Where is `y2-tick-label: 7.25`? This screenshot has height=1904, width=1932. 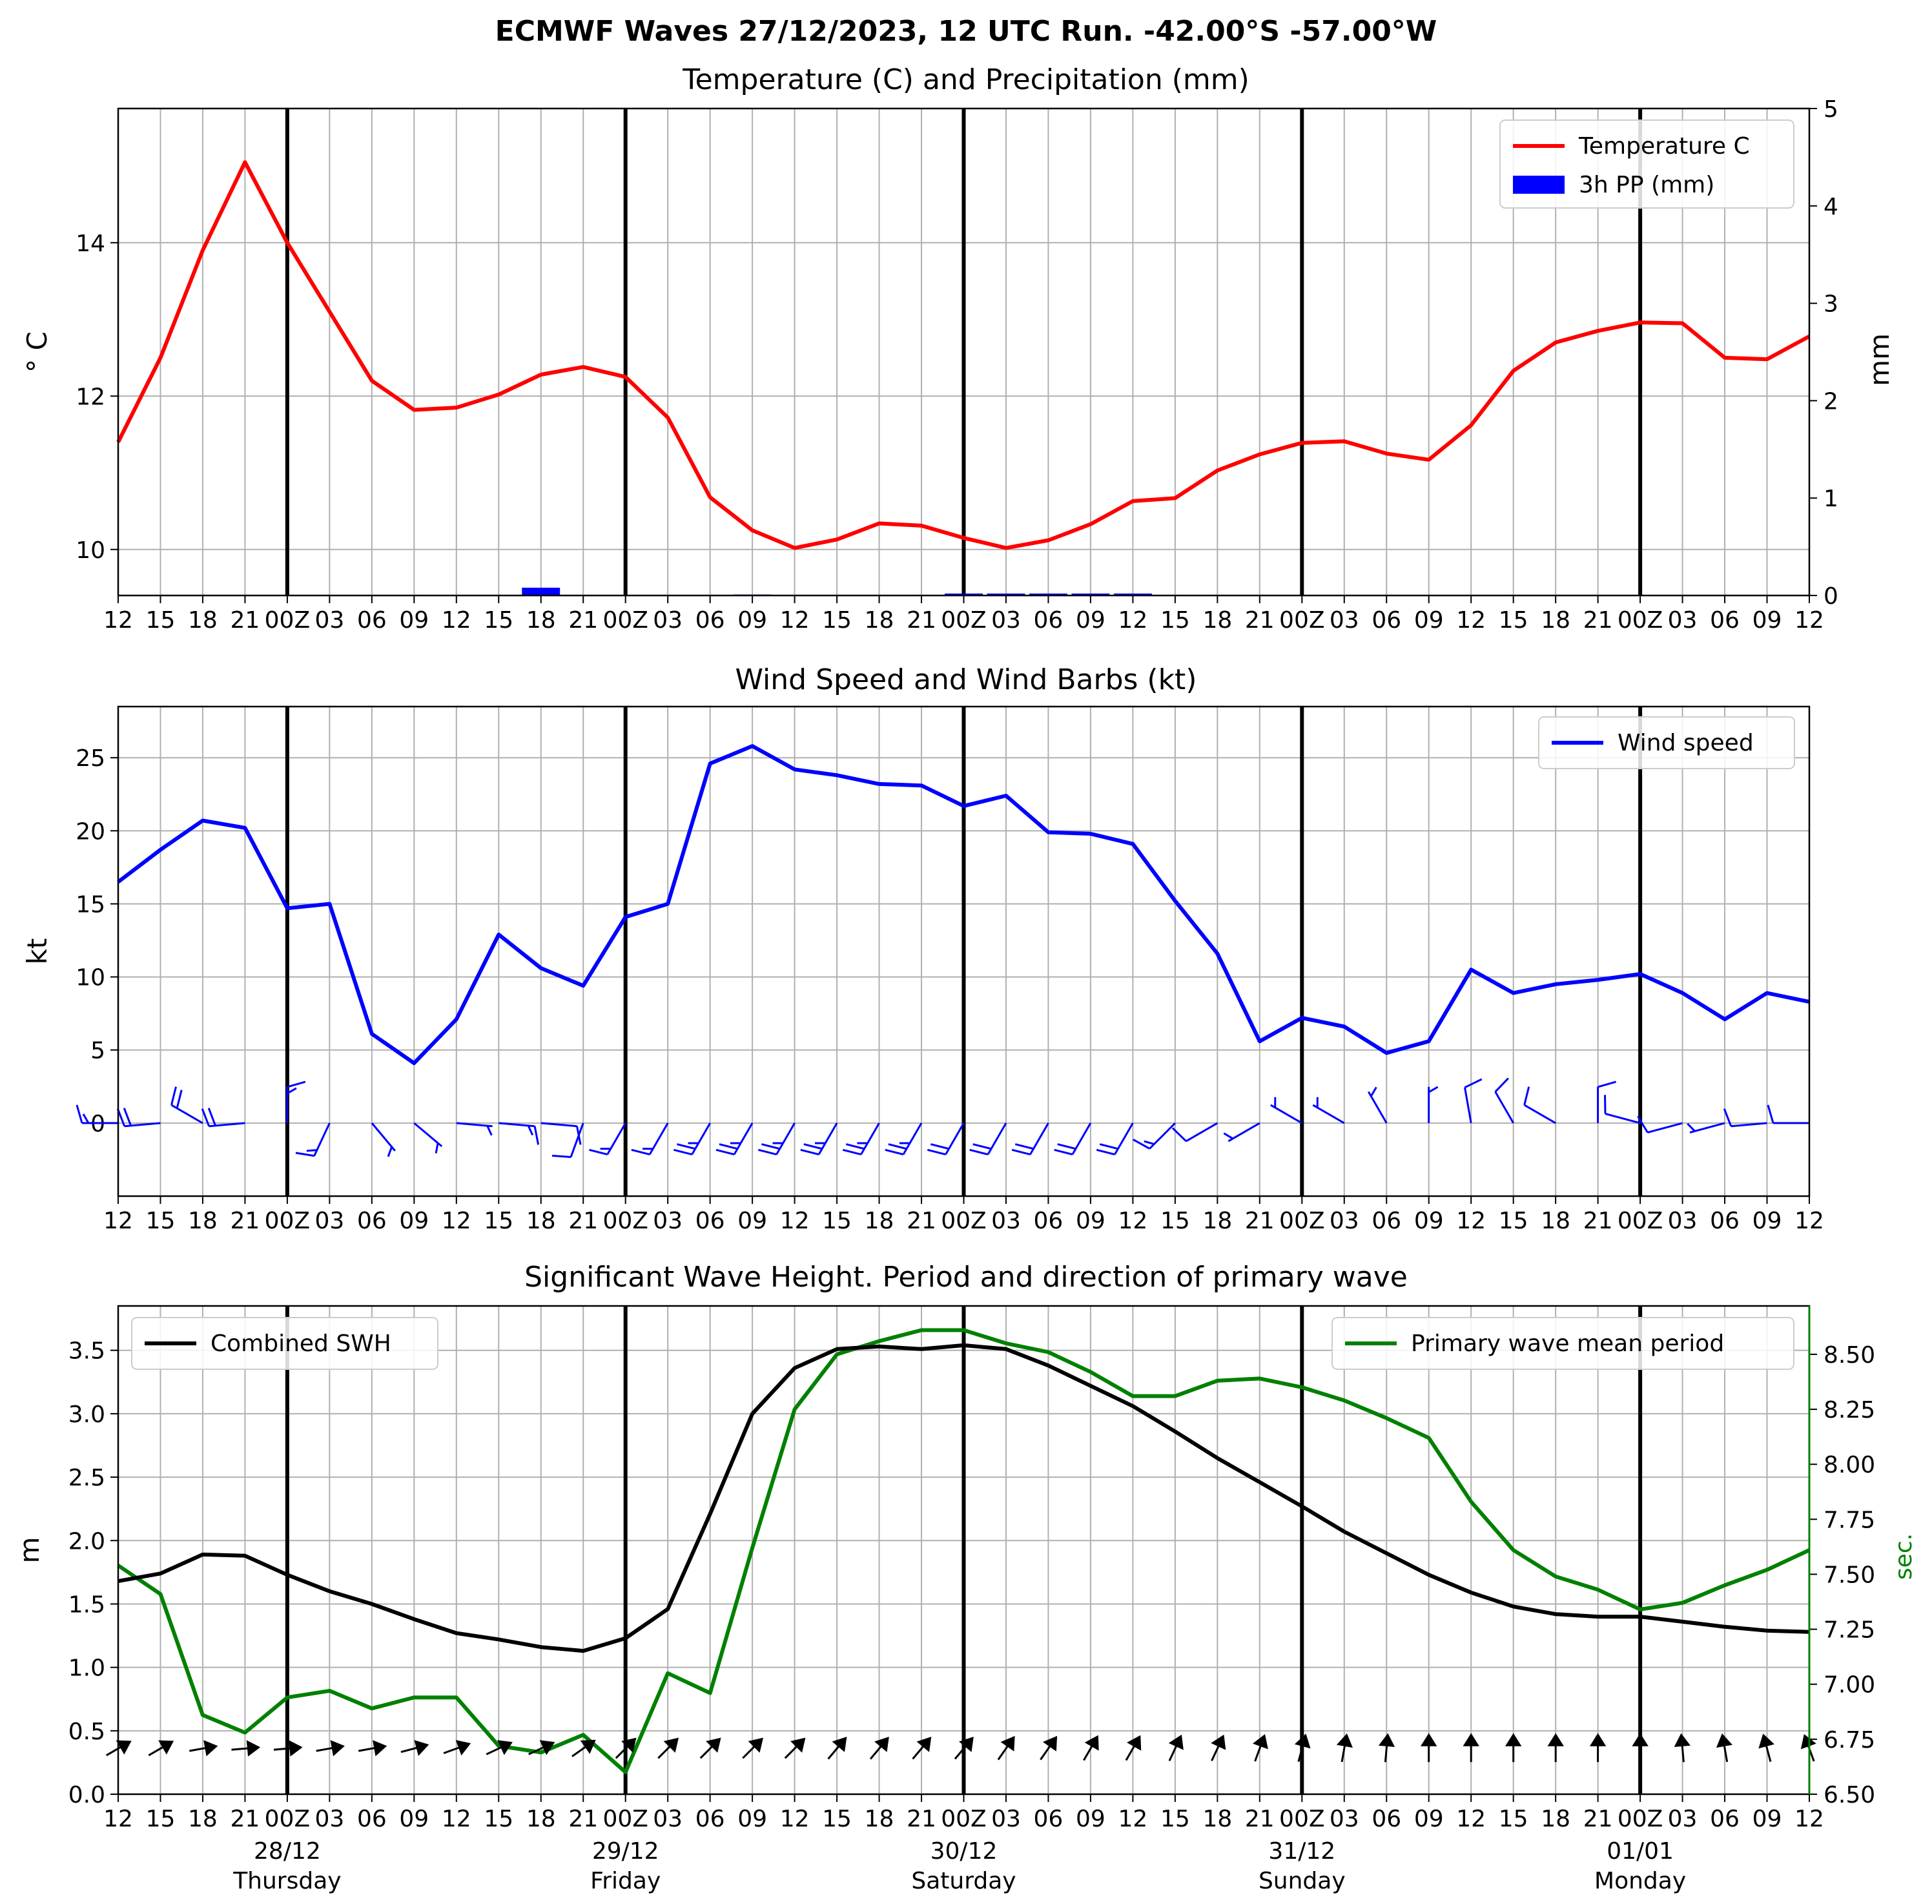 y2-tick-label: 7.25 is located at coordinates (1849, 1630).